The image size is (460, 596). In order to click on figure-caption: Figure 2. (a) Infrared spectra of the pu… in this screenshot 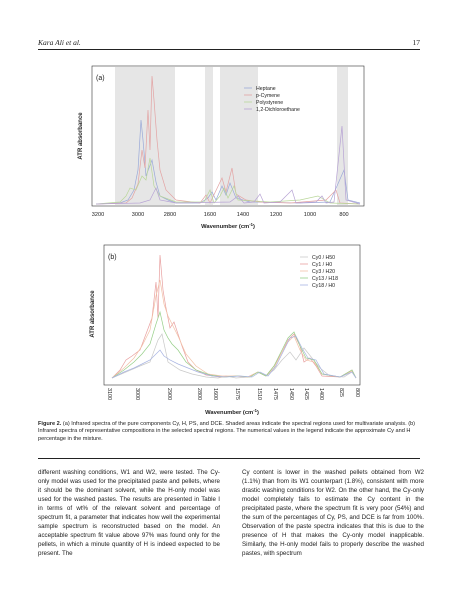, I will do `click(230, 432)`.